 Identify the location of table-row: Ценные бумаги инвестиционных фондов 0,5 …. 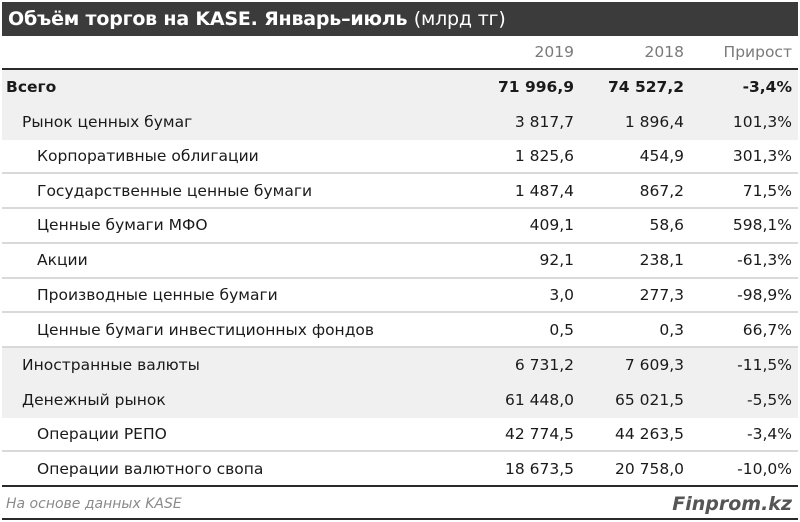
(400, 330).